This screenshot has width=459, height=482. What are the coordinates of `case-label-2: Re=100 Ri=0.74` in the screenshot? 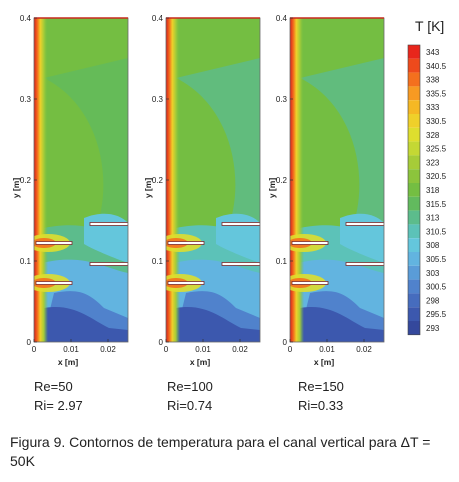 It's located at (190, 396).